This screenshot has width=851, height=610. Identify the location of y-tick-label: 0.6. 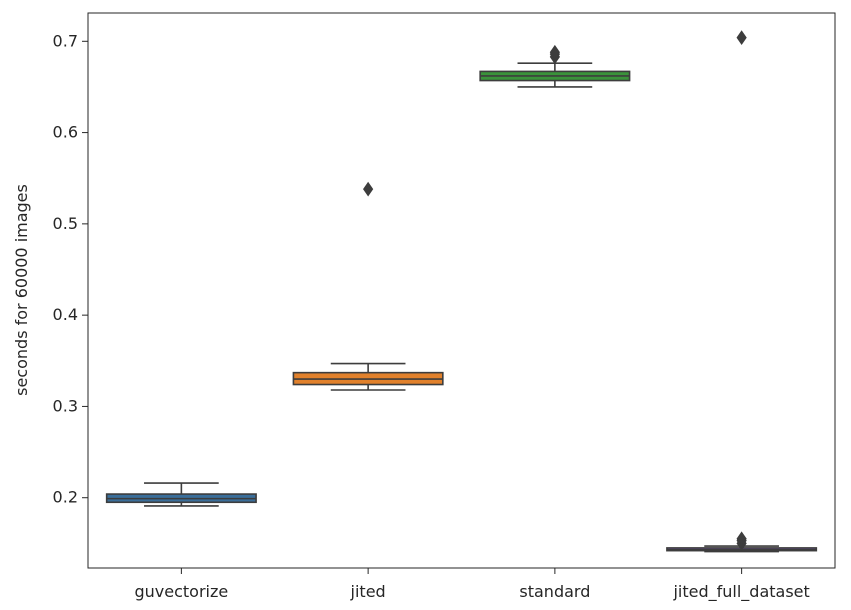
(65, 132).